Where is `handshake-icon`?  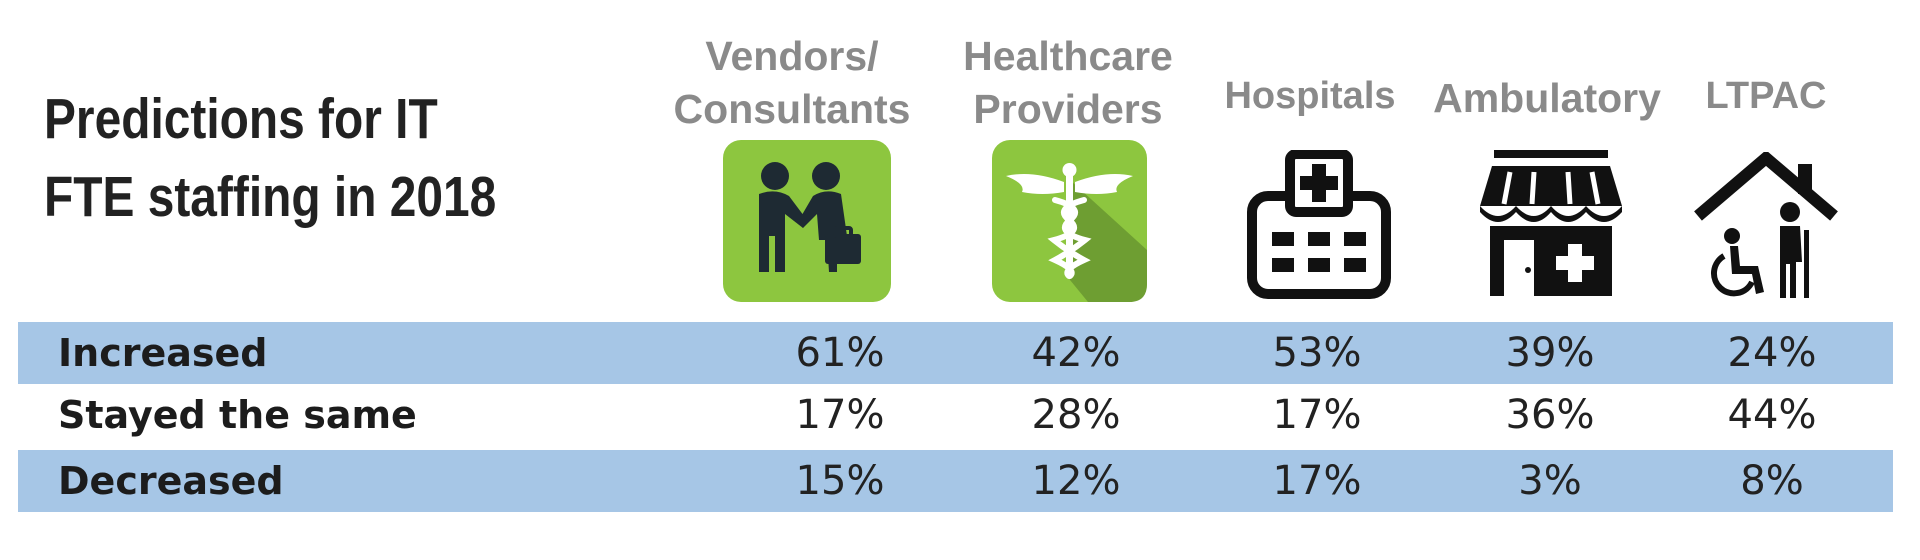 handshake-icon is located at coordinates (807, 221).